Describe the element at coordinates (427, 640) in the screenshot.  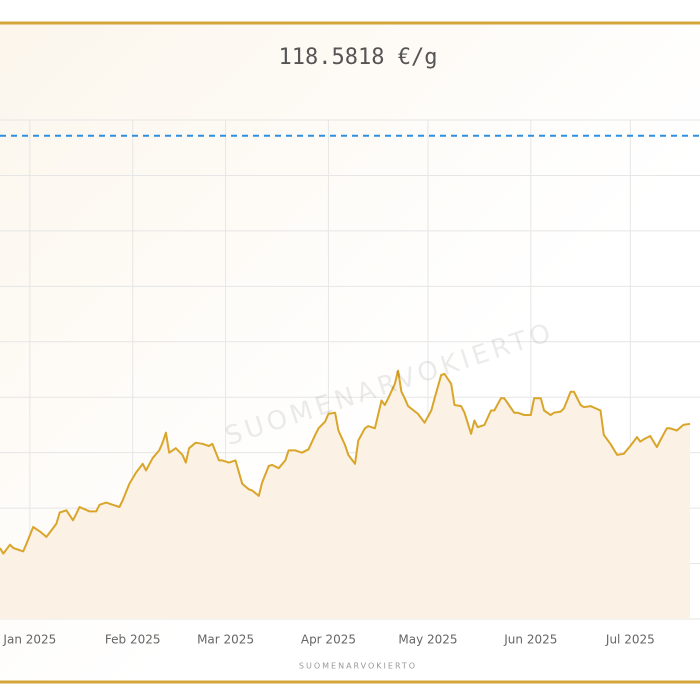
I see `x-tick-label: May 2025` at that location.